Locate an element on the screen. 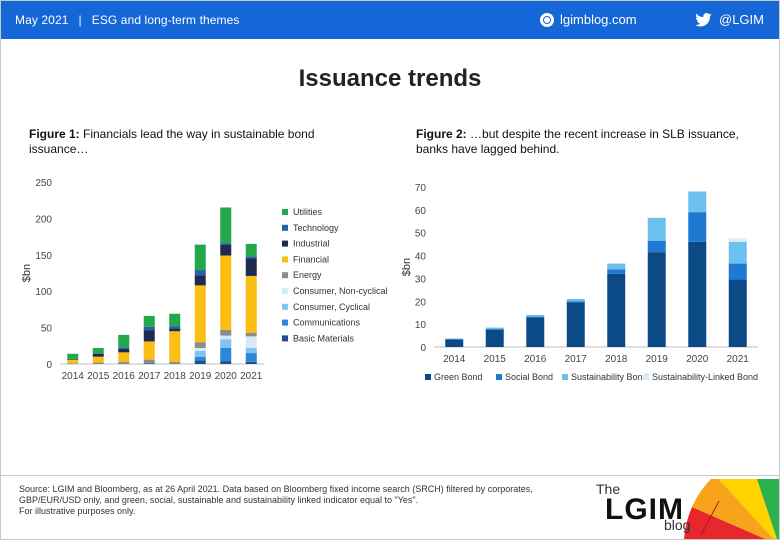 This screenshot has width=780, height=540. site-label: lgimblog.com is located at coordinates (598, 19).